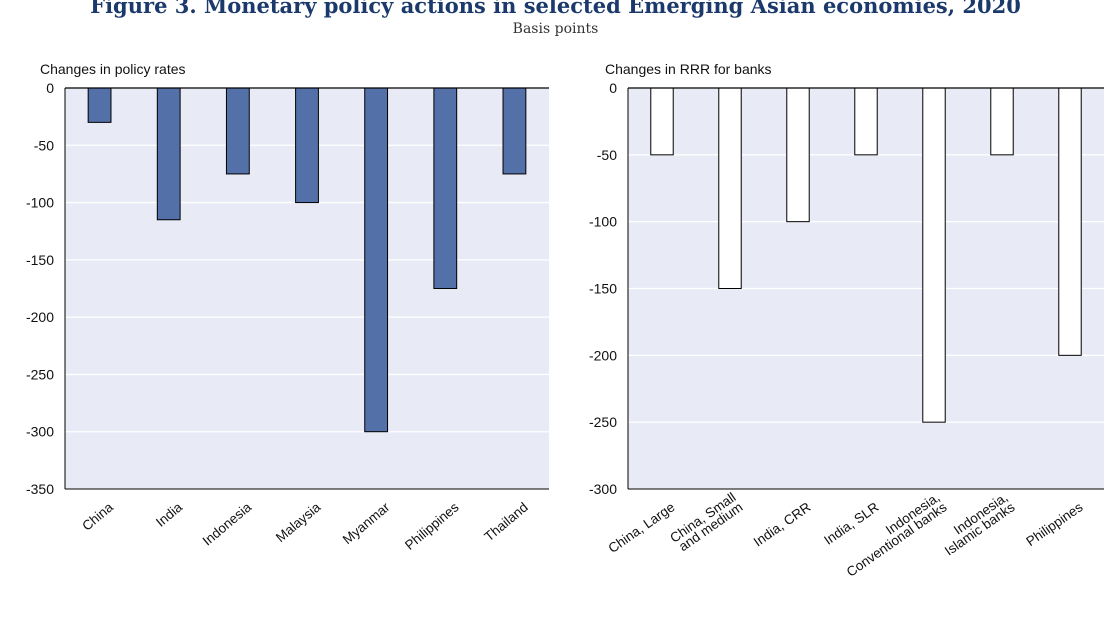 This screenshot has width=1111, height=620. Describe the element at coordinates (603, 289) in the screenshot. I see `rrr-y-tick-label: -150` at that location.